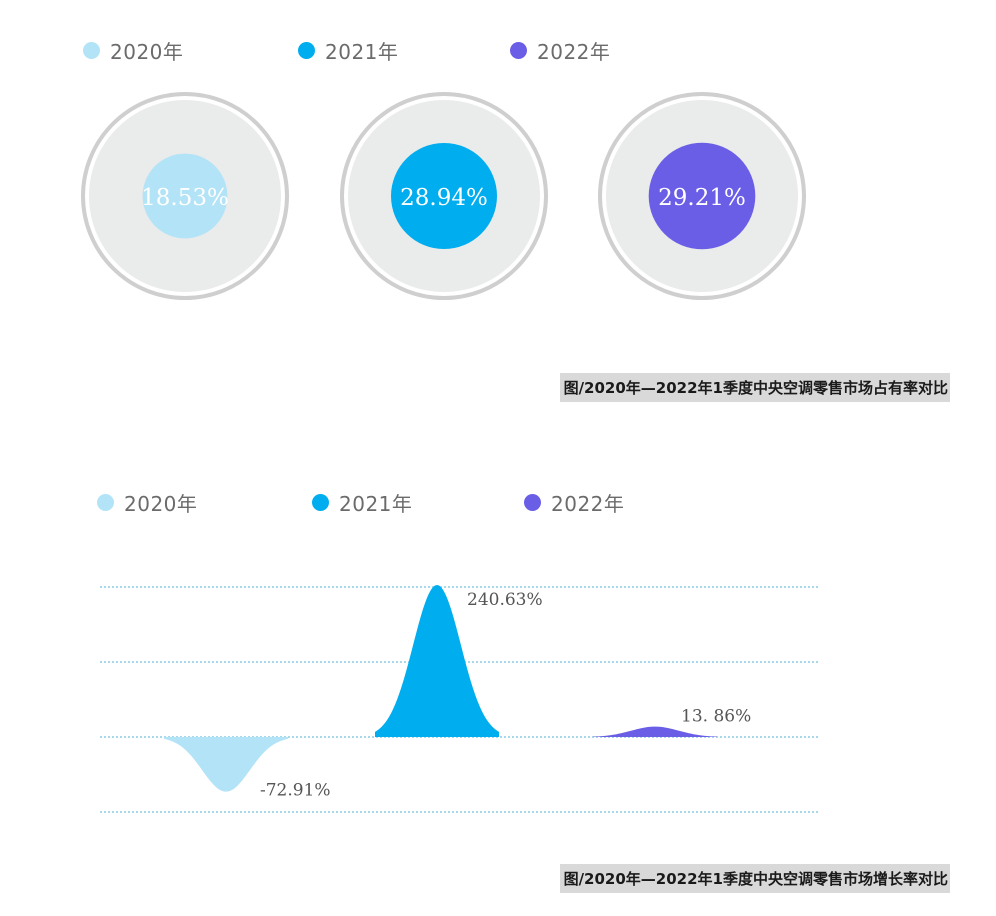  I want to click on growth-peak-2022, so click(655, 731).